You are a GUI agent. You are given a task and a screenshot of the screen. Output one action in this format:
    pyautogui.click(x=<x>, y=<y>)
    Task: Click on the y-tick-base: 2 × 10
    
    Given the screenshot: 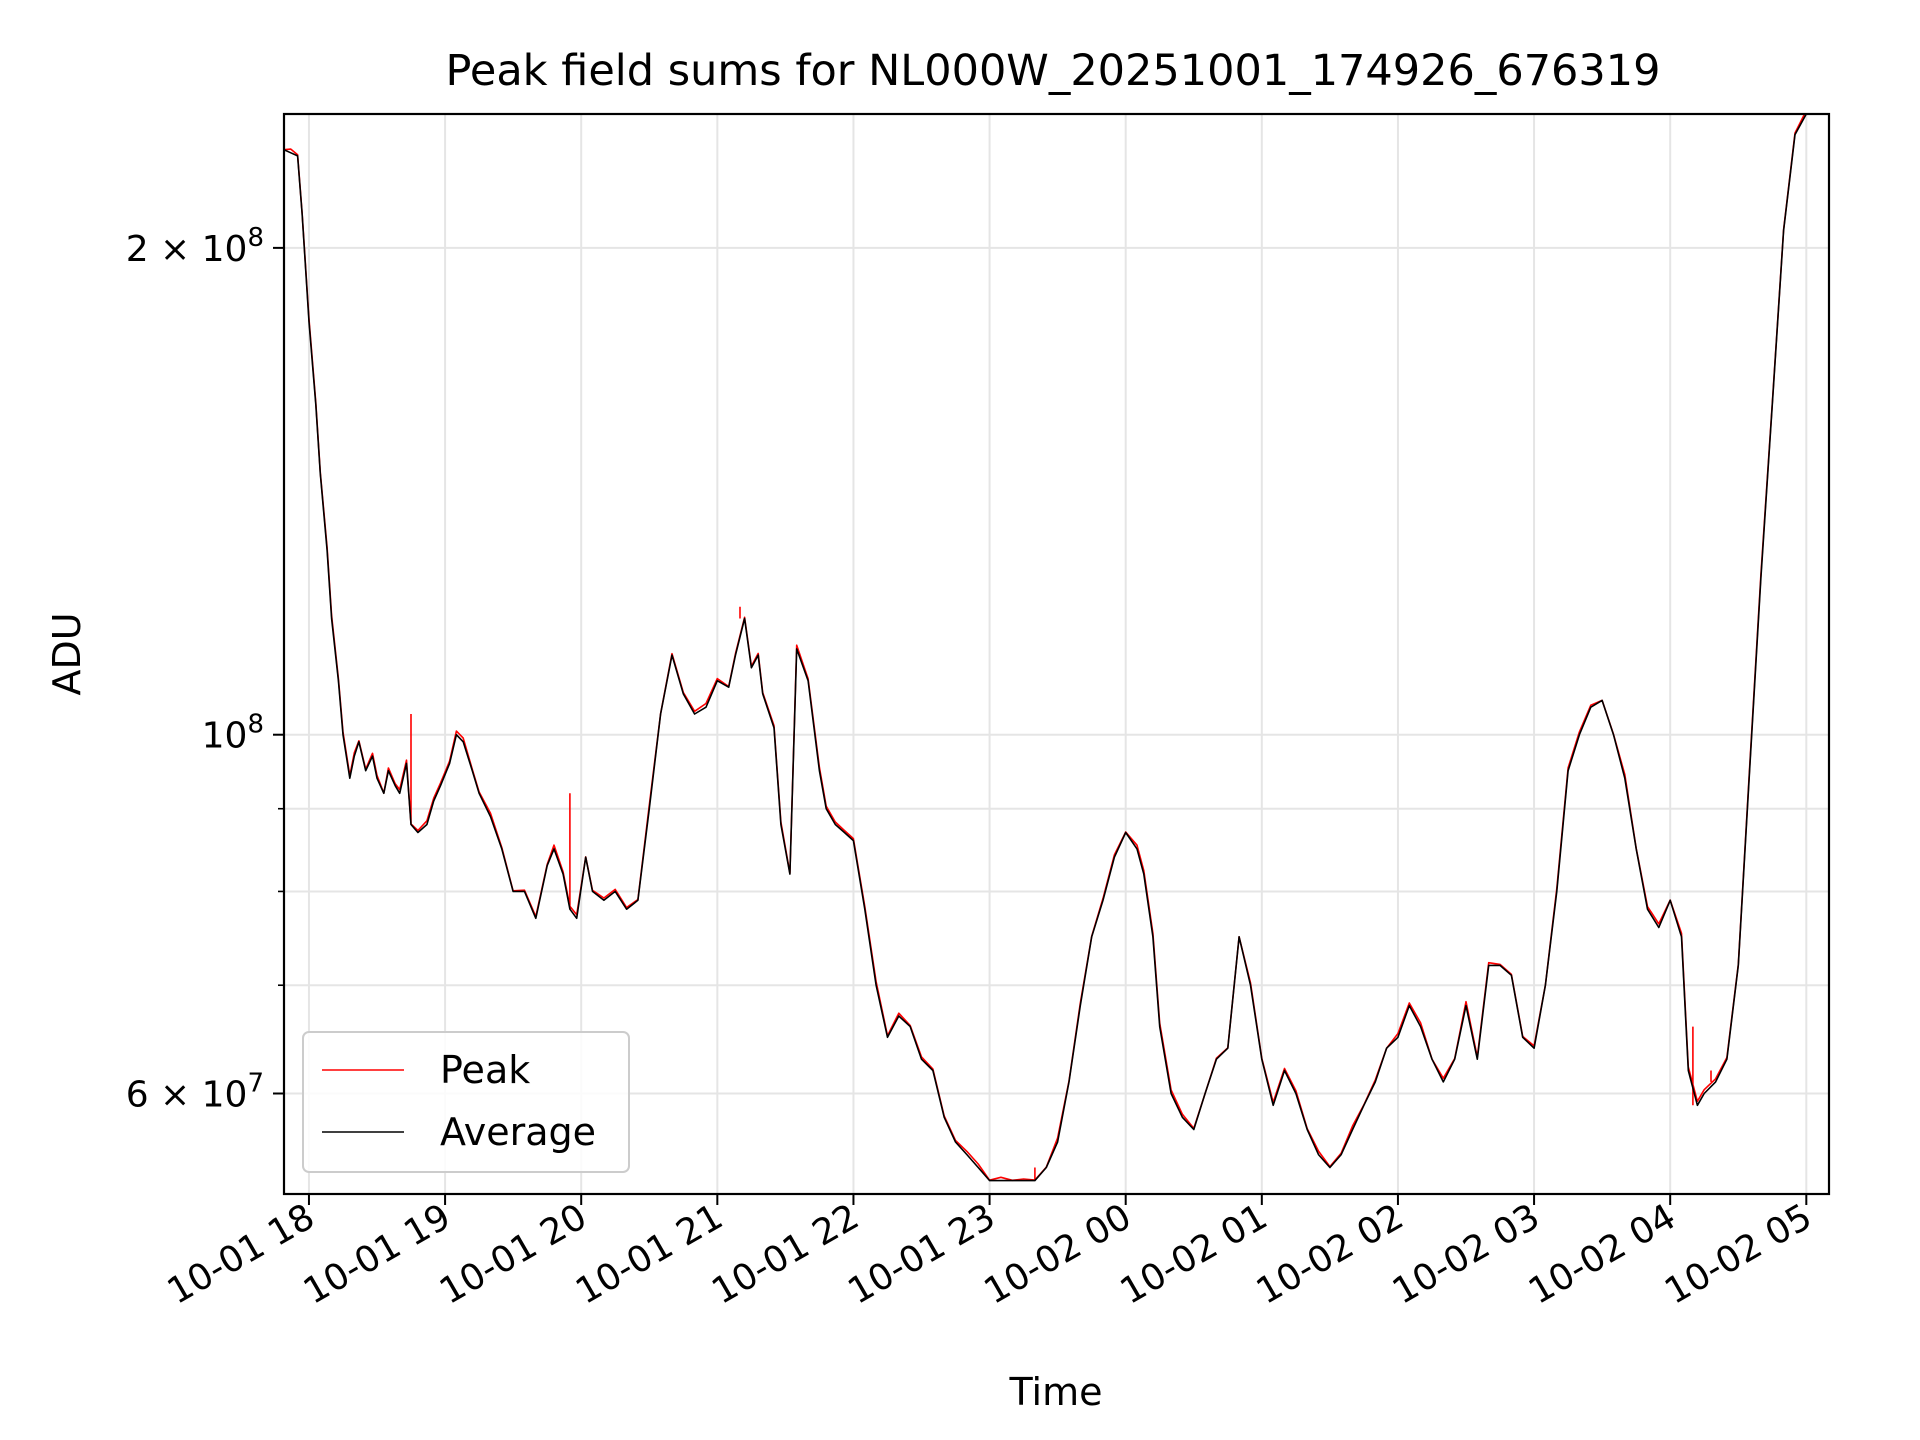 What is the action you would take?
    pyautogui.click(x=187, y=249)
    